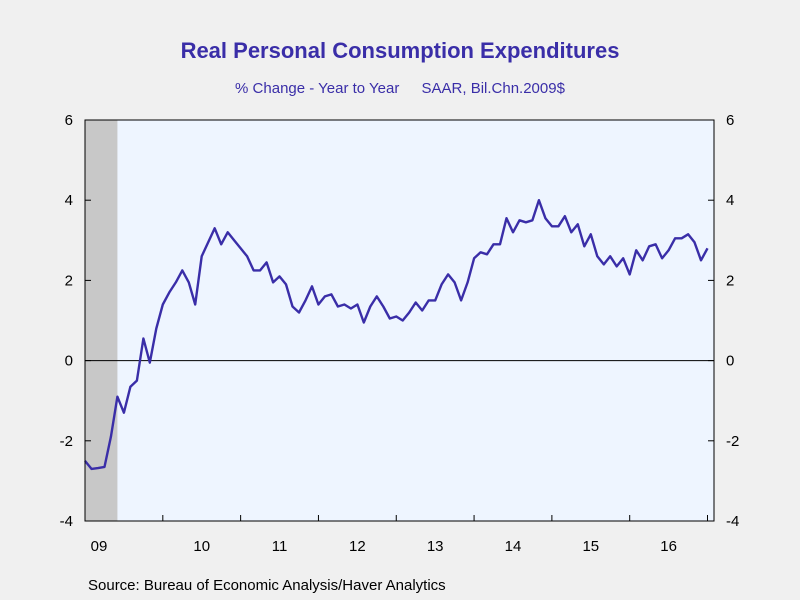 The height and width of the screenshot is (600, 800). I want to click on y-tick-label-right: 6, so click(730, 120).